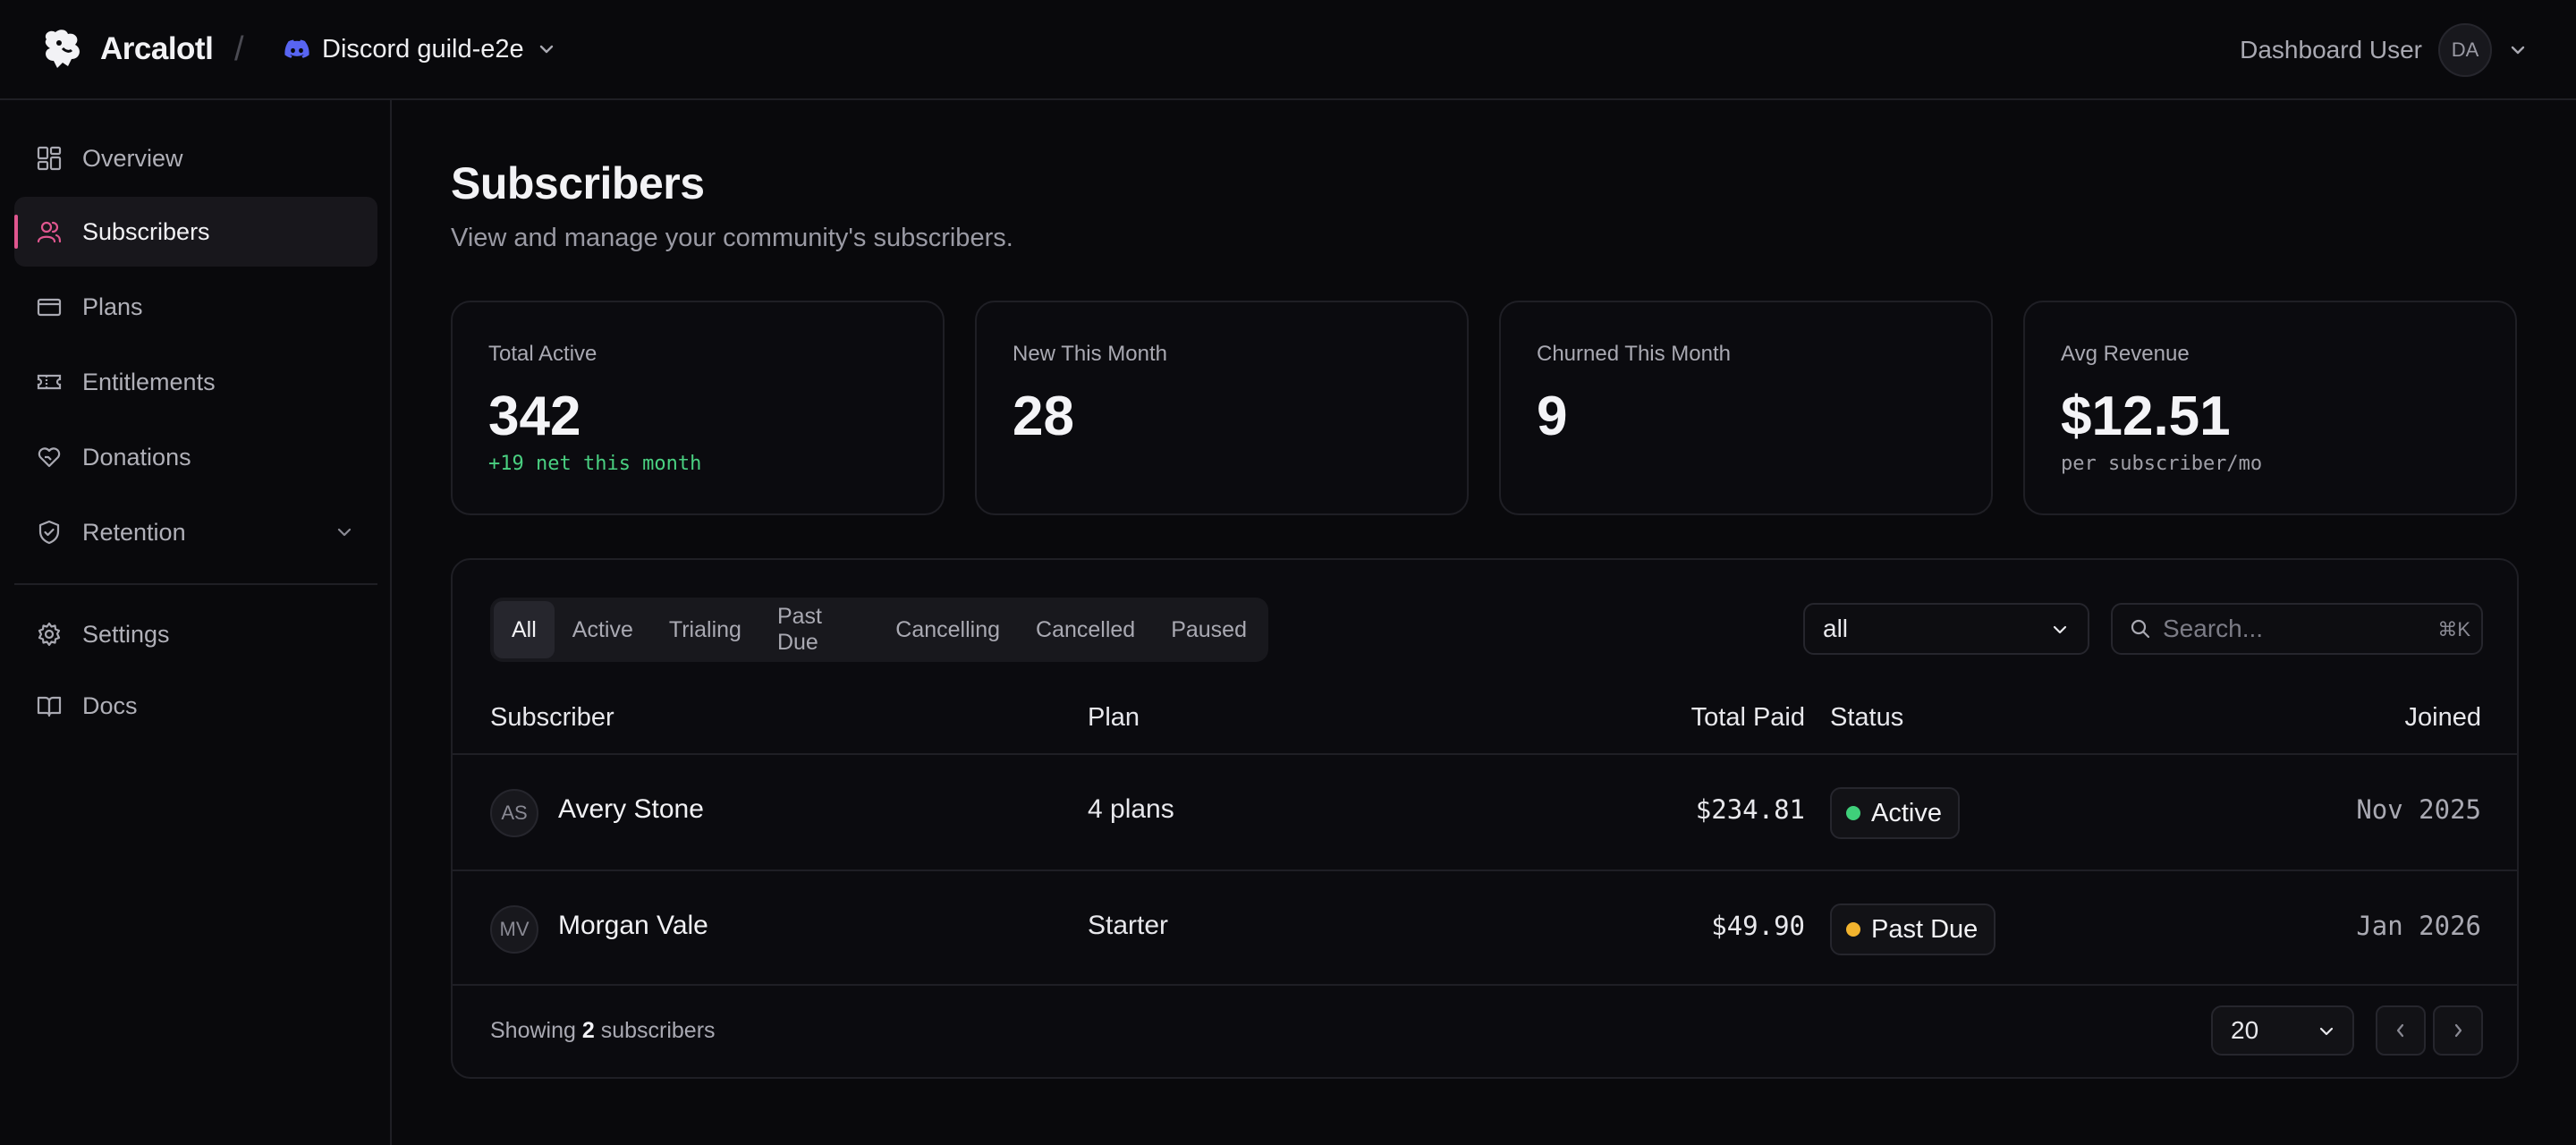  What do you see at coordinates (1131, 809) in the screenshot?
I see `plan-cell: 4 plans` at bounding box center [1131, 809].